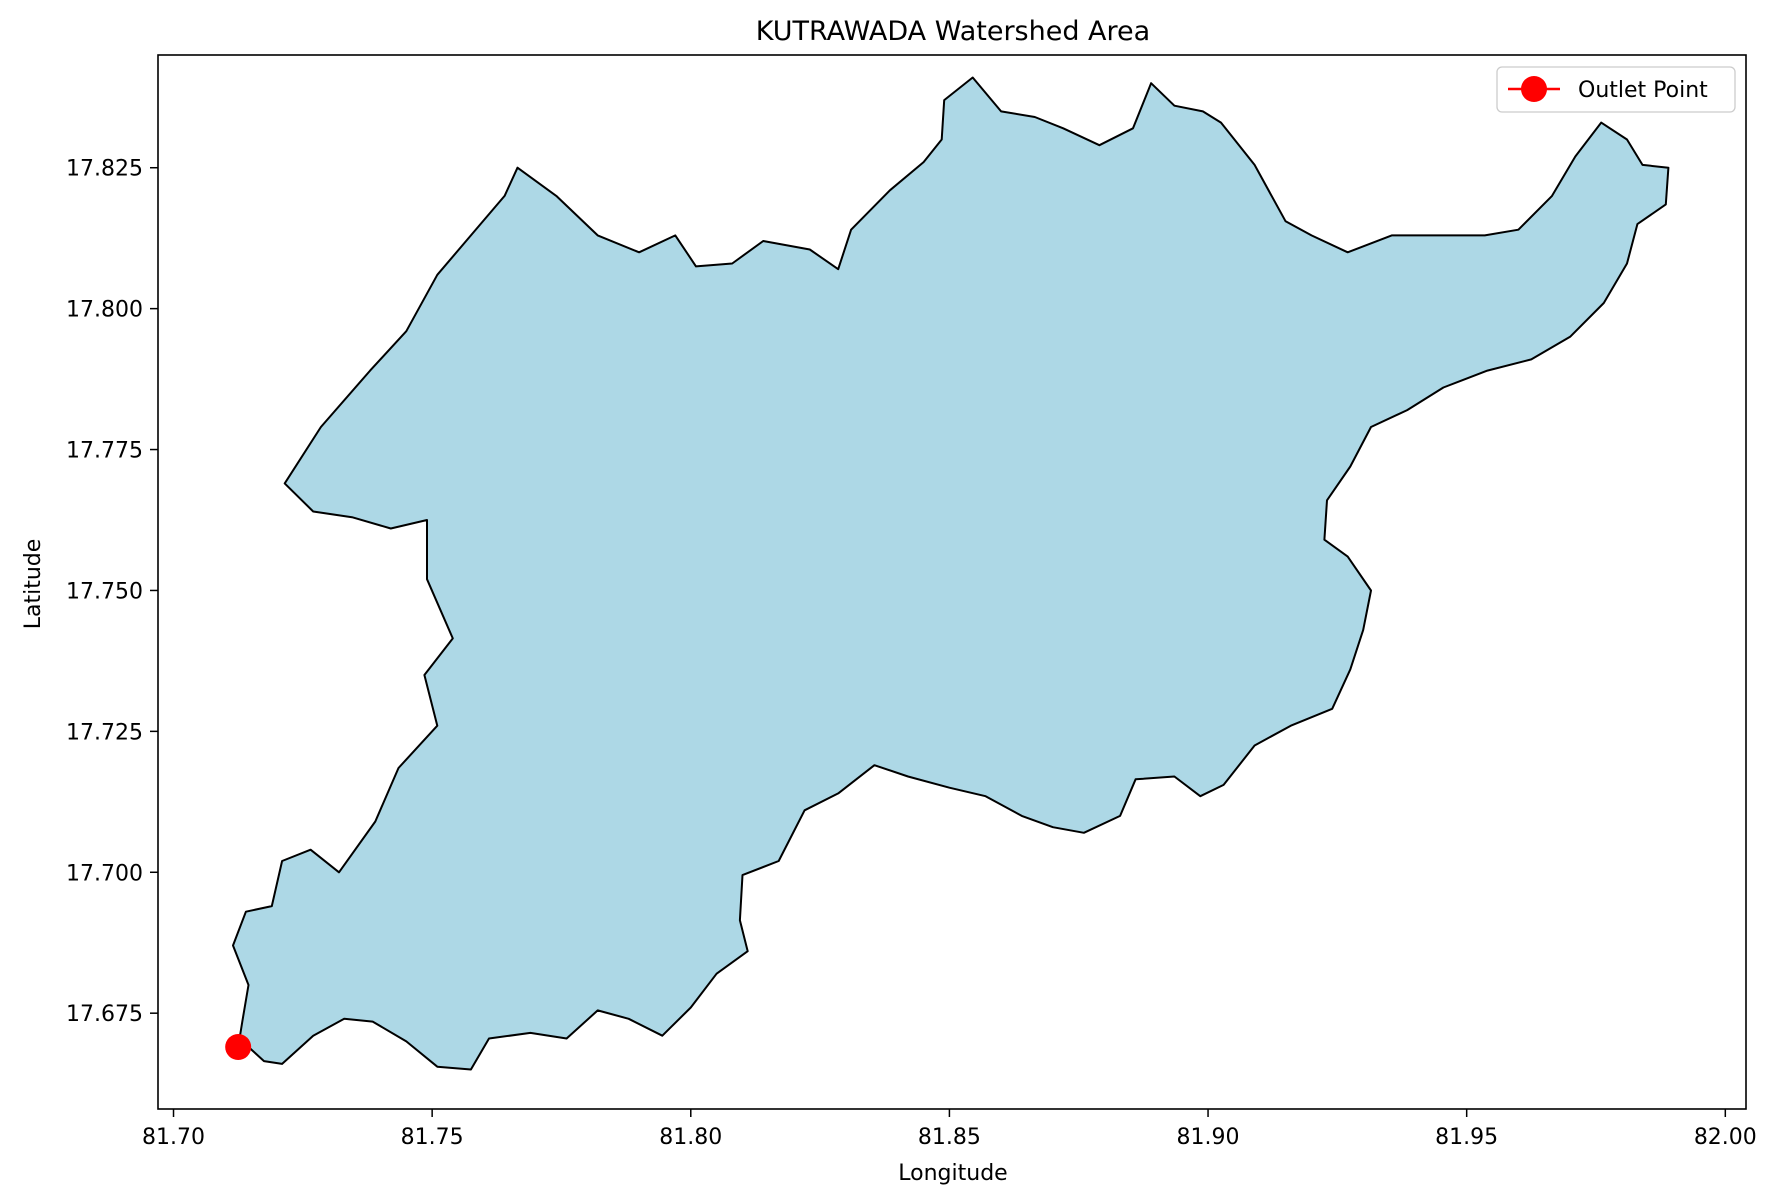 The image size is (1779, 1199). What do you see at coordinates (1208, 1137) in the screenshot?
I see `x-tick-label: 81.90` at bounding box center [1208, 1137].